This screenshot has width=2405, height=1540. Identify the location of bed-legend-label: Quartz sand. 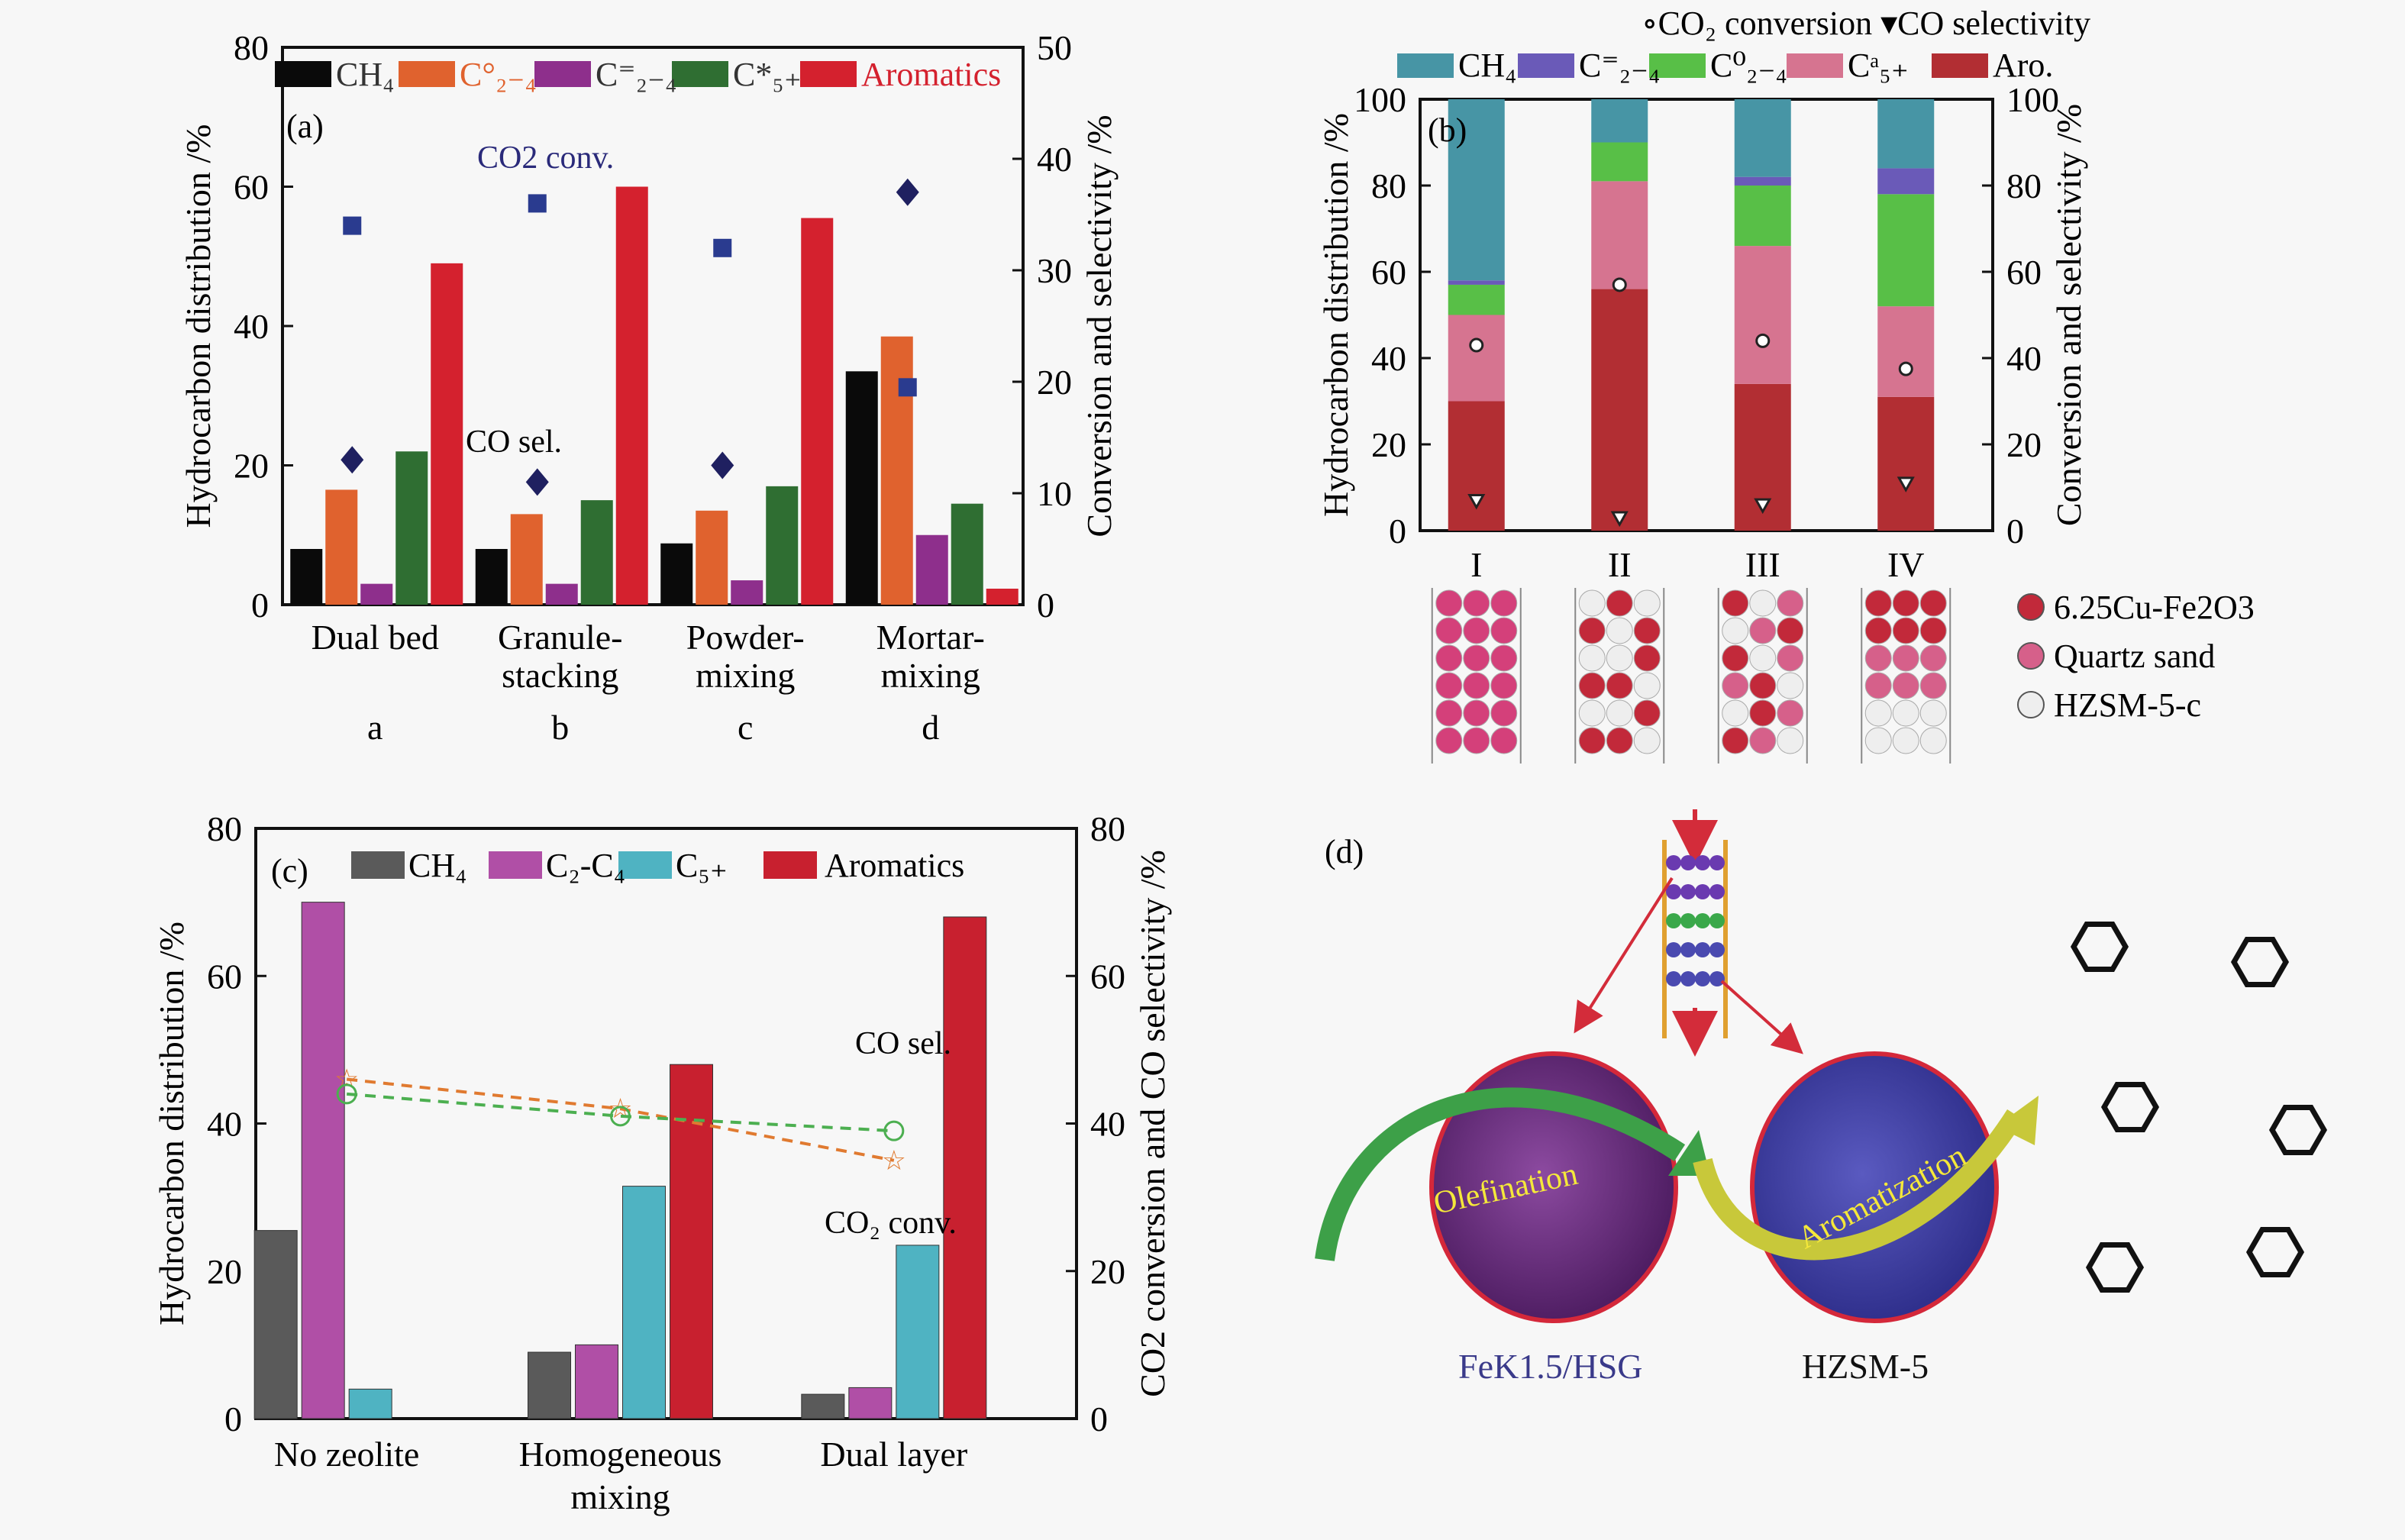
(2134, 656).